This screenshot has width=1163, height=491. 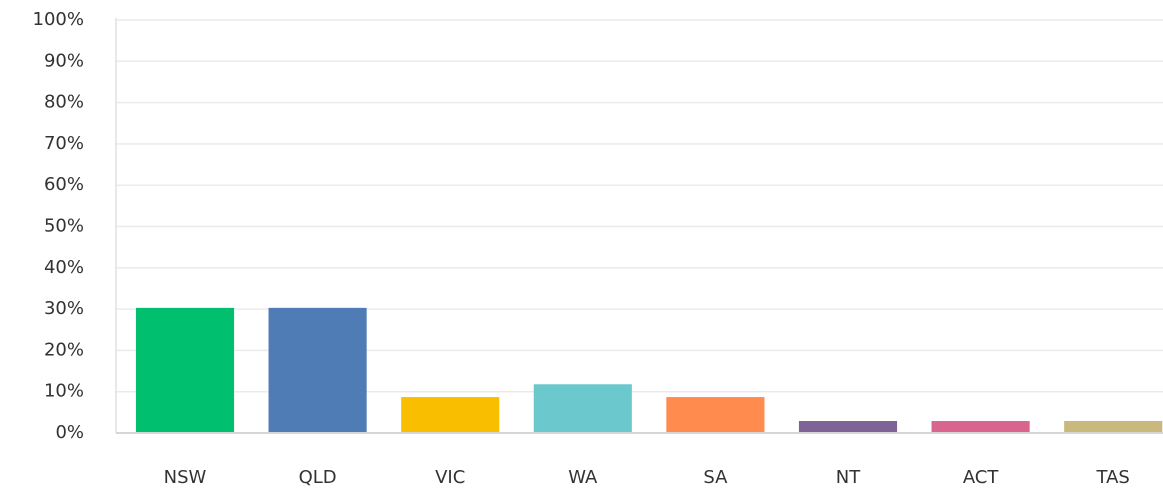 What do you see at coordinates (848, 477) in the screenshot?
I see `x-tick-label: NT` at bounding box center [848, 477].